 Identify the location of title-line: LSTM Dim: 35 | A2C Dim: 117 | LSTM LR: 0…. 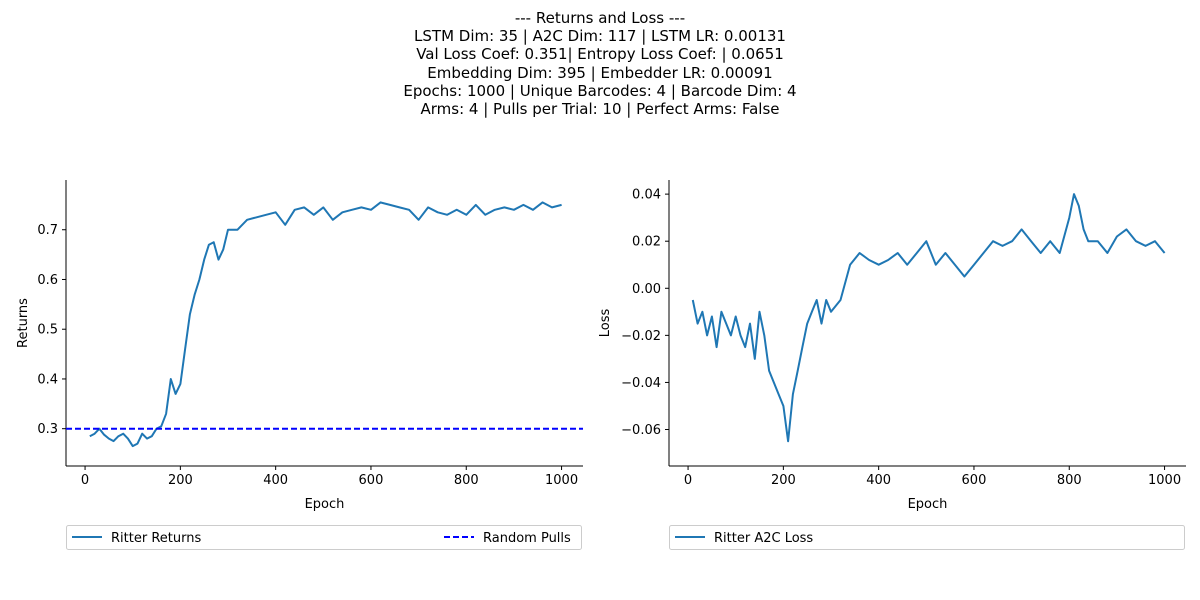
(600, 36).